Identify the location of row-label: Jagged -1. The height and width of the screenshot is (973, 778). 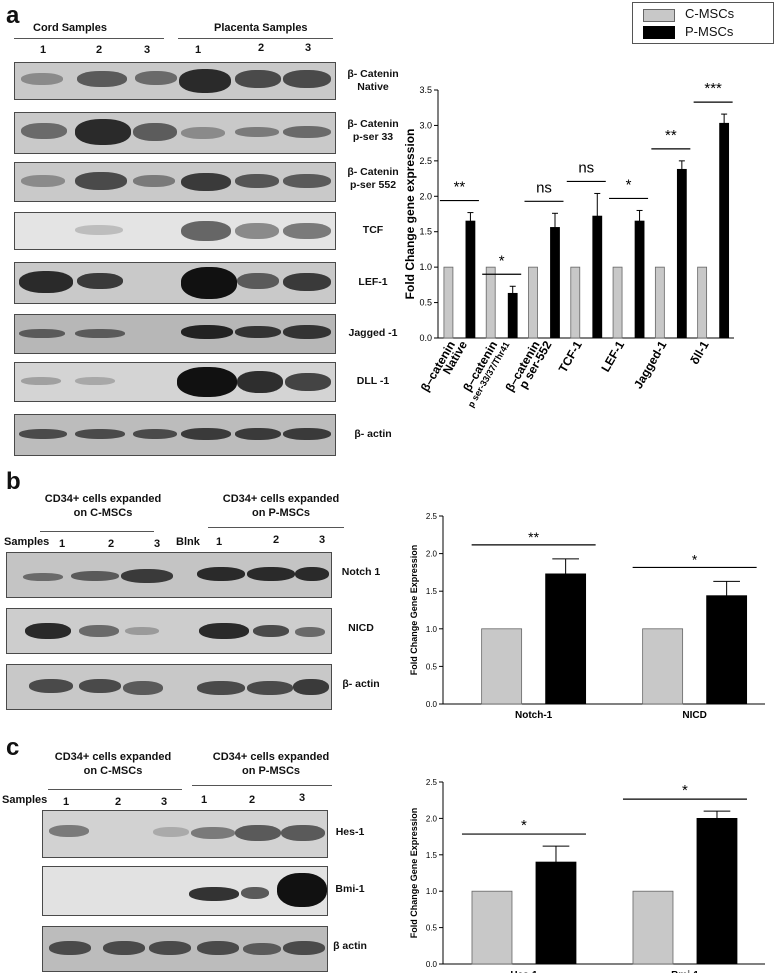
(373, 333).